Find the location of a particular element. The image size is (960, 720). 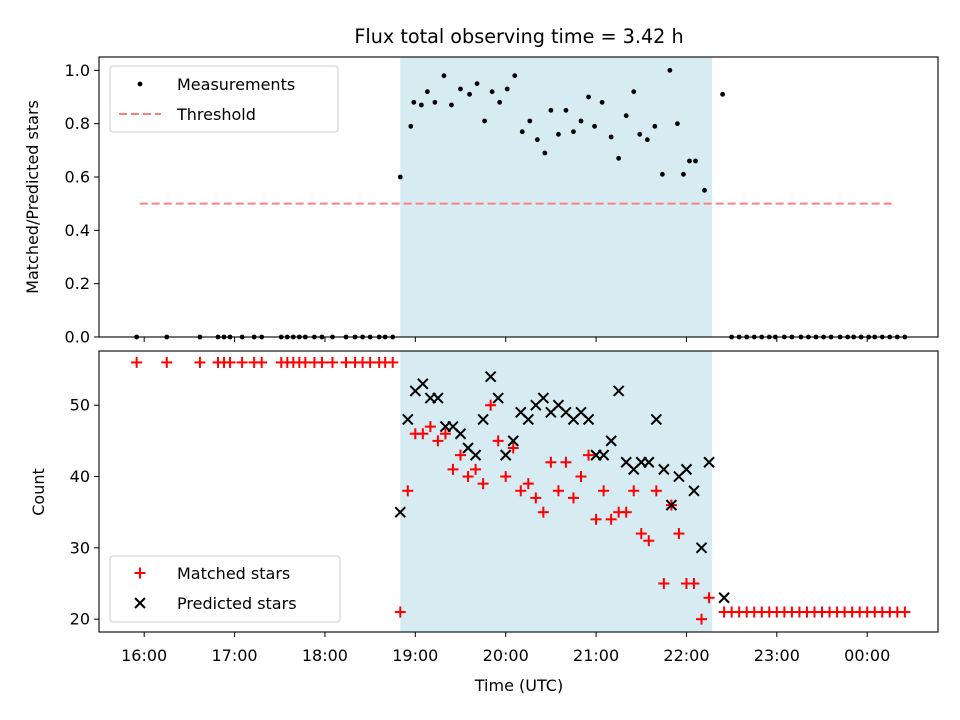

count-x-tick-label: 23:00 is located at coordinates (777, 655).